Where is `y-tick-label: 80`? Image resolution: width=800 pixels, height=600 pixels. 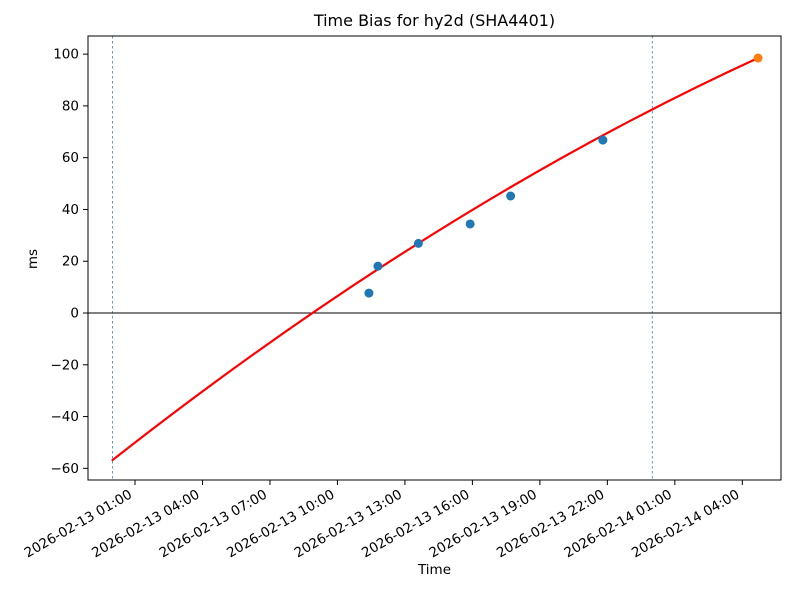
y-tick-label: 80 is located at coordinates (70, 106).